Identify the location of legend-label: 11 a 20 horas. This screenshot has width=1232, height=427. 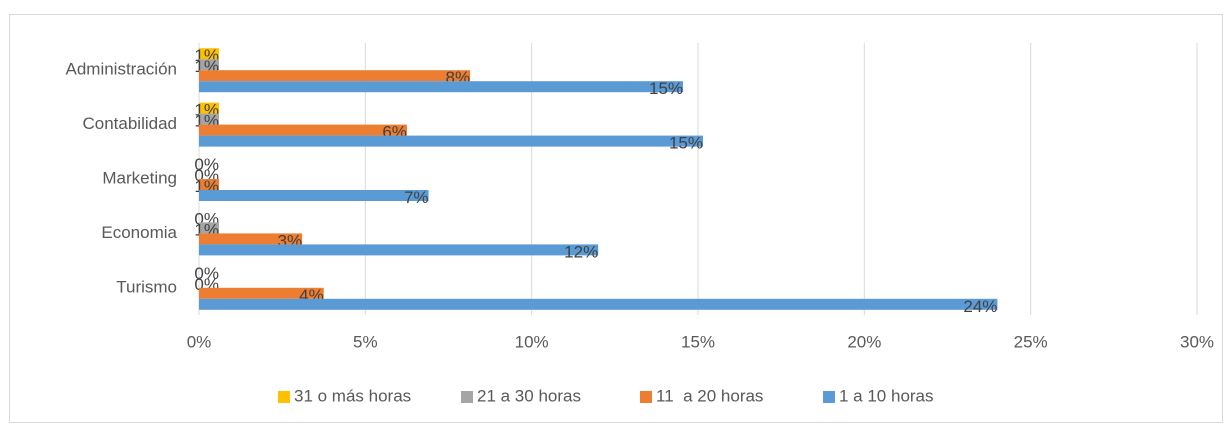
(709, 395).